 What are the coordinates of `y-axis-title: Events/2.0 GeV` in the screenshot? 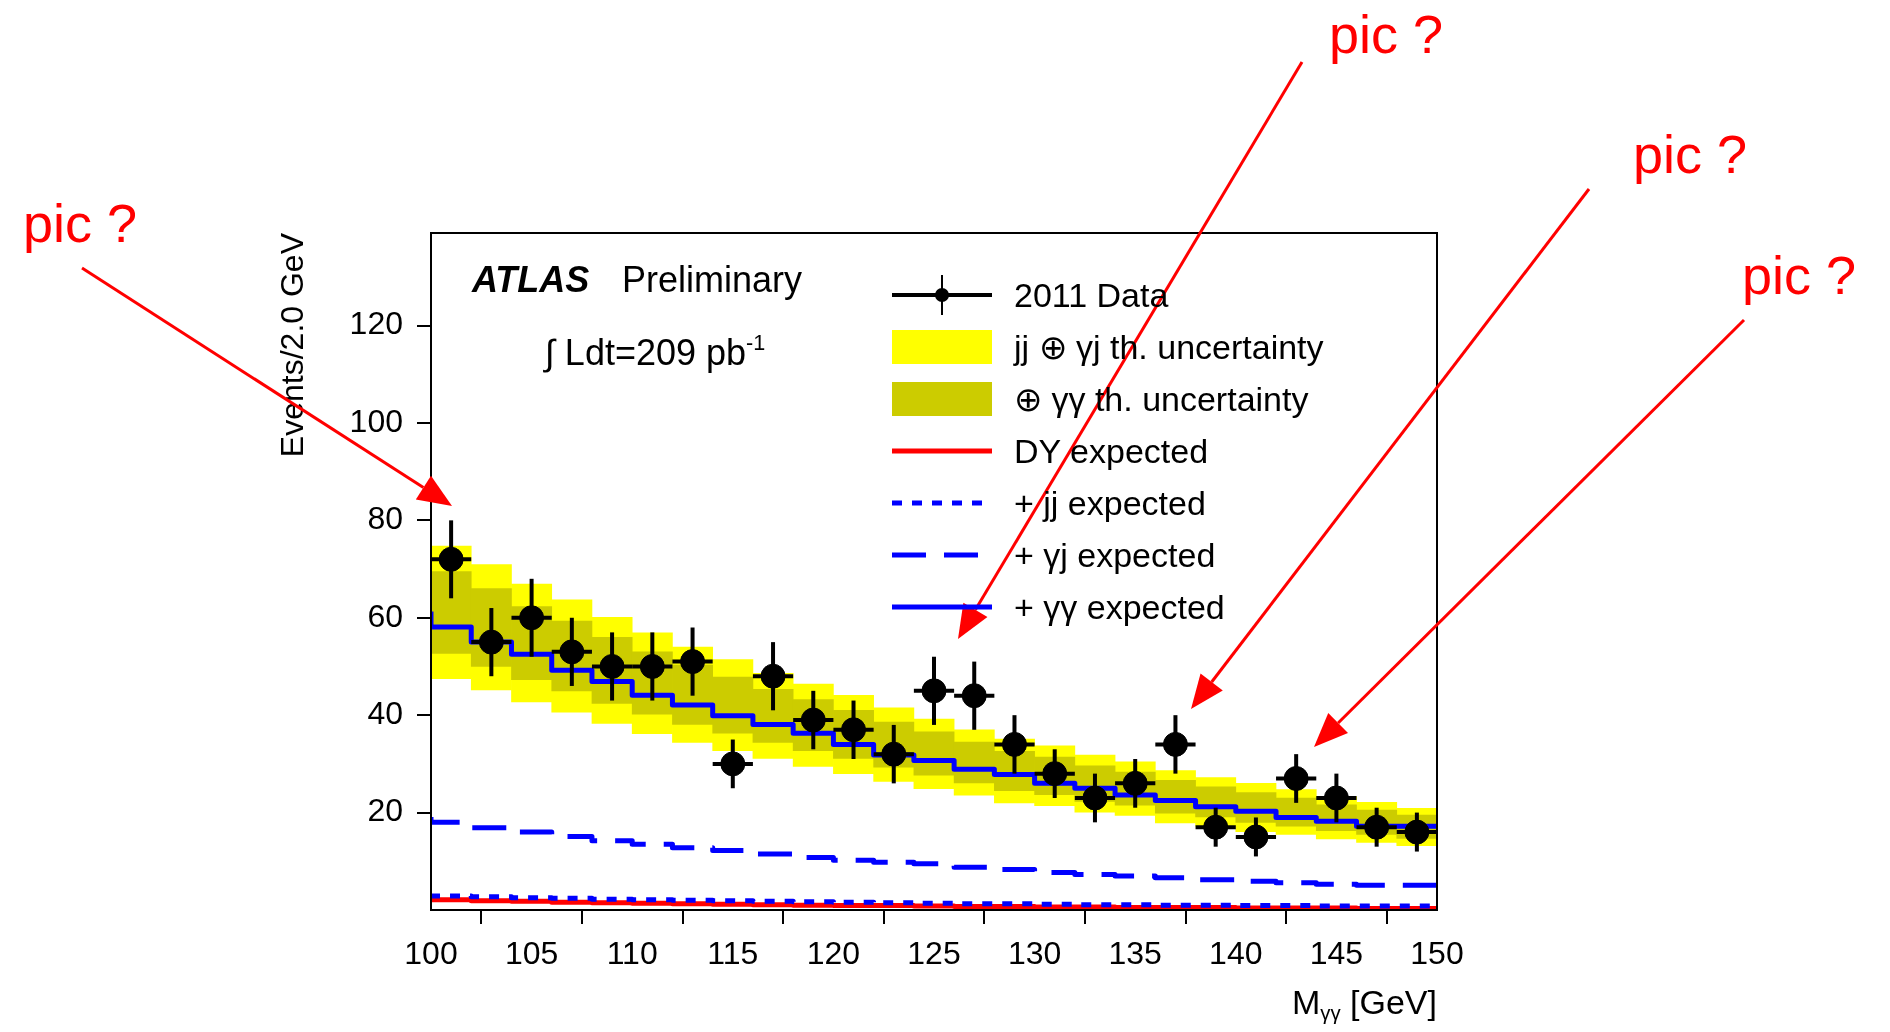 It's located at (292, 345).